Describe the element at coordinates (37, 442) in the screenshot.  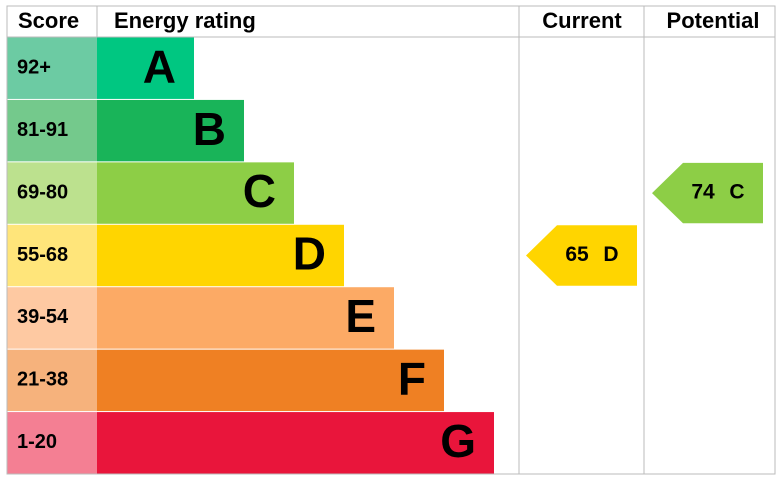
I see `score-label: 1-20` at that location.